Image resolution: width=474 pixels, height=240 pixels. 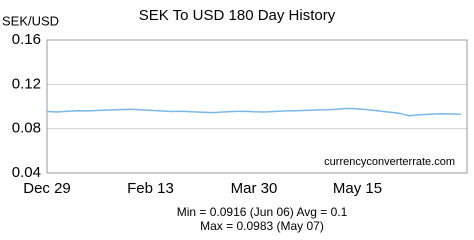 I want to click on watermark: currencyconverterrate.com, so click(x=389, y=162).